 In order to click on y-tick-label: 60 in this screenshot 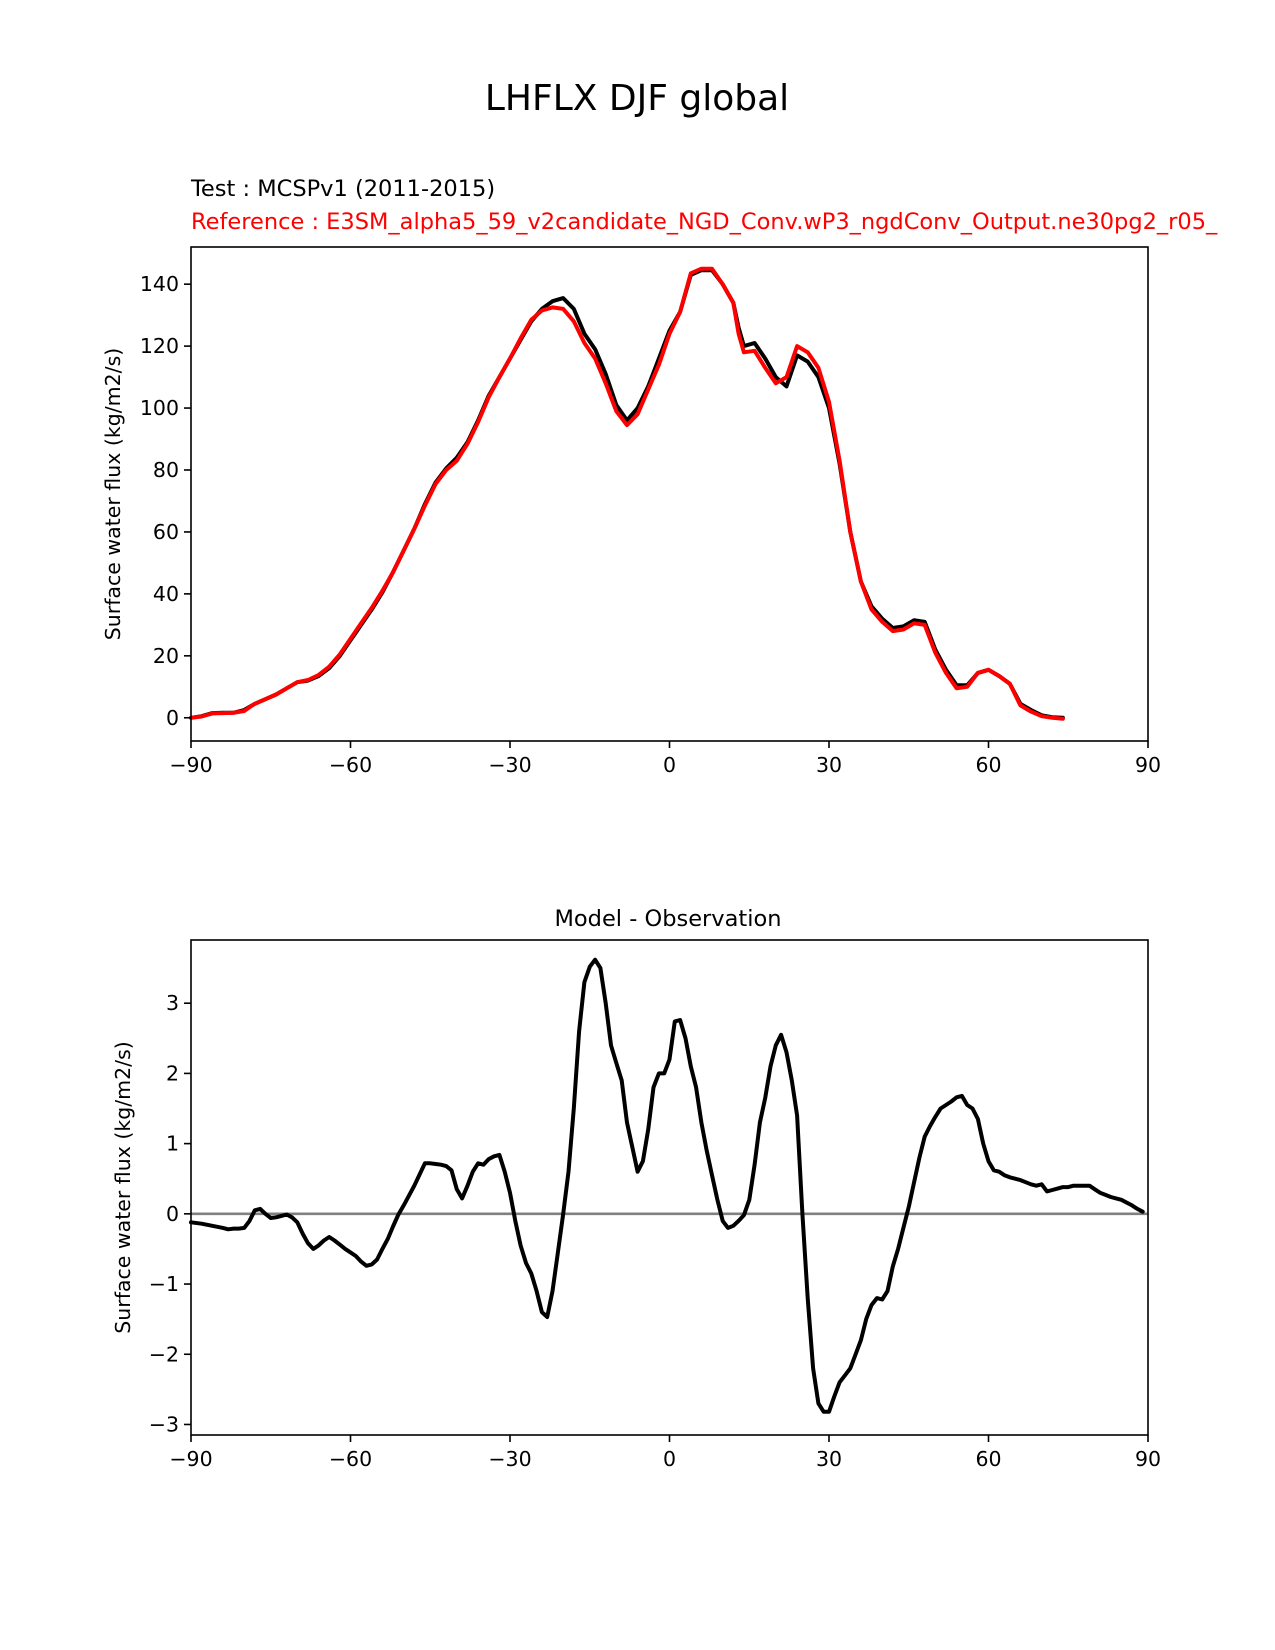, I will do `click(166, 532)`.